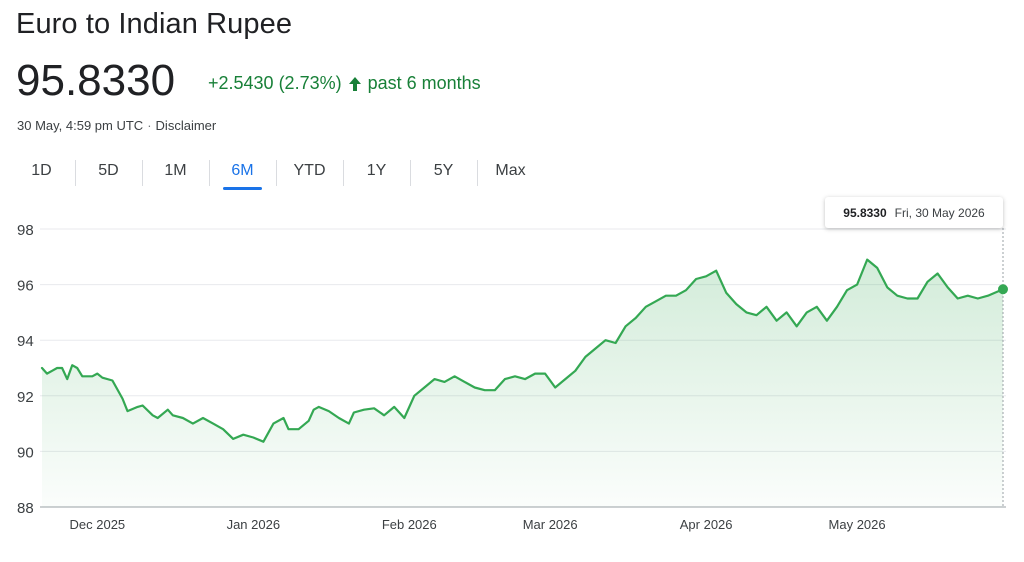  What do you see at coordinates (80, 125) in the screenshot?
I see `timestamp: 30 May, 4:59 pm UTC` at bounding box center [80, 125].